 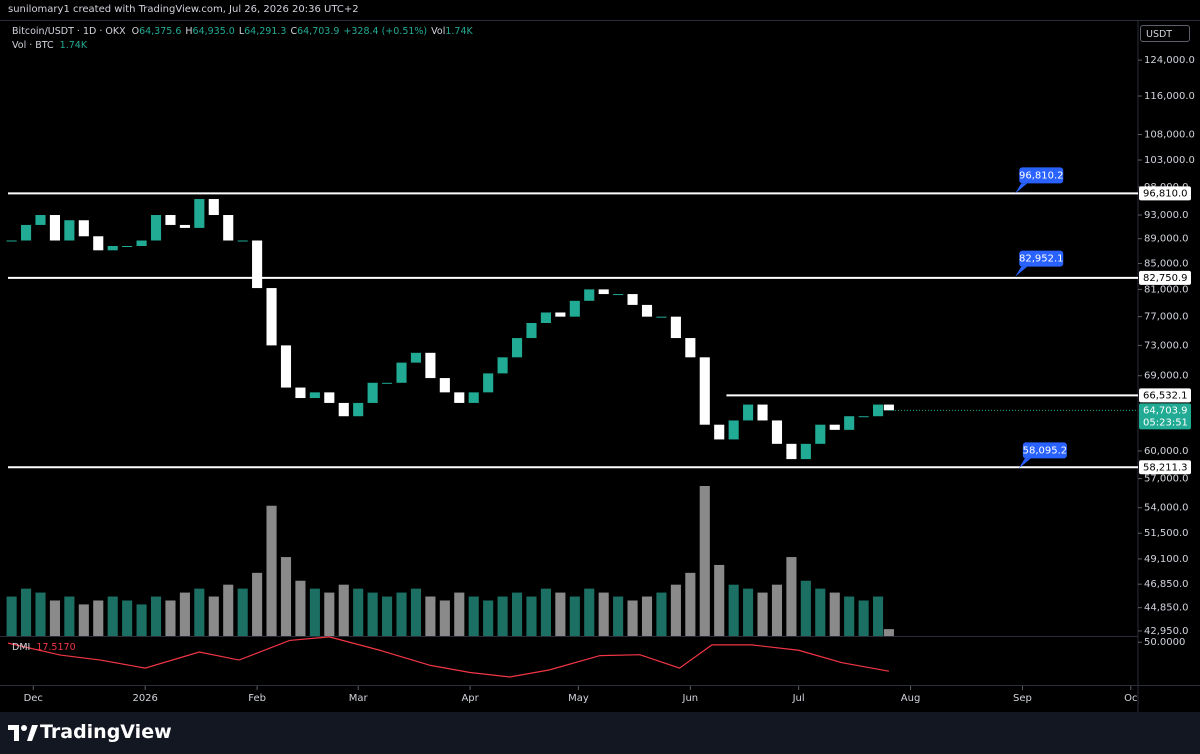 I want to click on y-tick-label: 116,000.0, so click(x=1169, y=96).